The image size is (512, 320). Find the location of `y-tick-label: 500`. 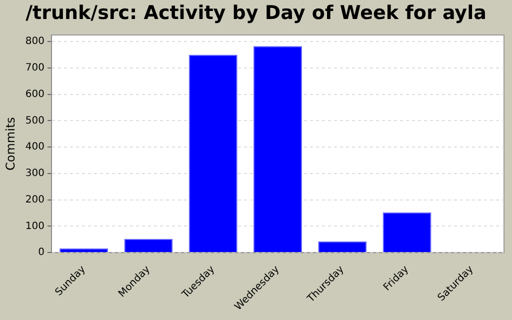

y-tick-label: 500 is located at coordinates (34, 120).